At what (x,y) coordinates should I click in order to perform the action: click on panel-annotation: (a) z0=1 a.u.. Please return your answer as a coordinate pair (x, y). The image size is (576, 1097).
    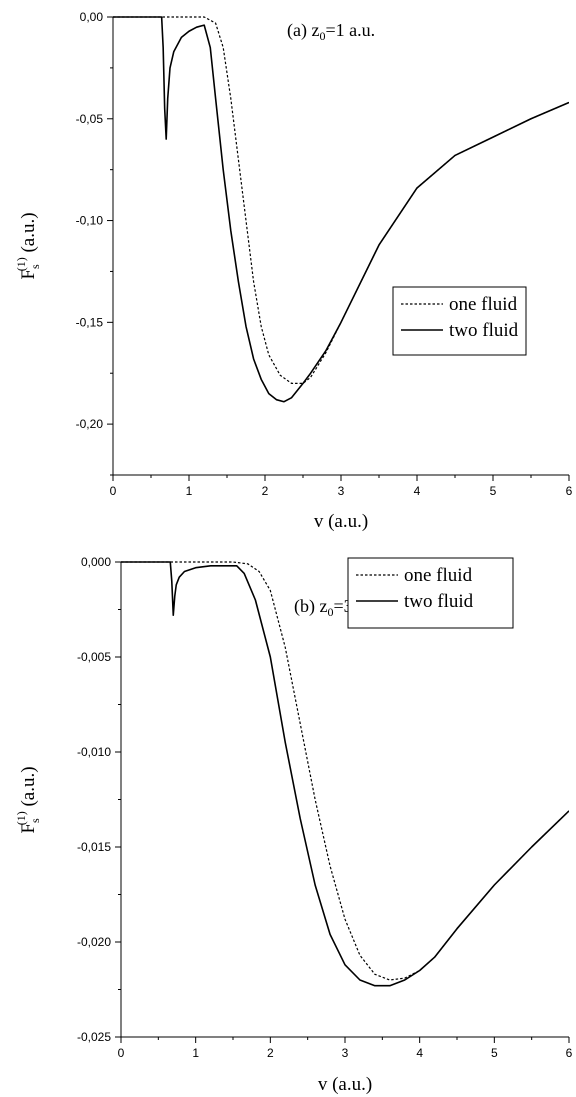
    Looking at the image, I should click on (331, 31).